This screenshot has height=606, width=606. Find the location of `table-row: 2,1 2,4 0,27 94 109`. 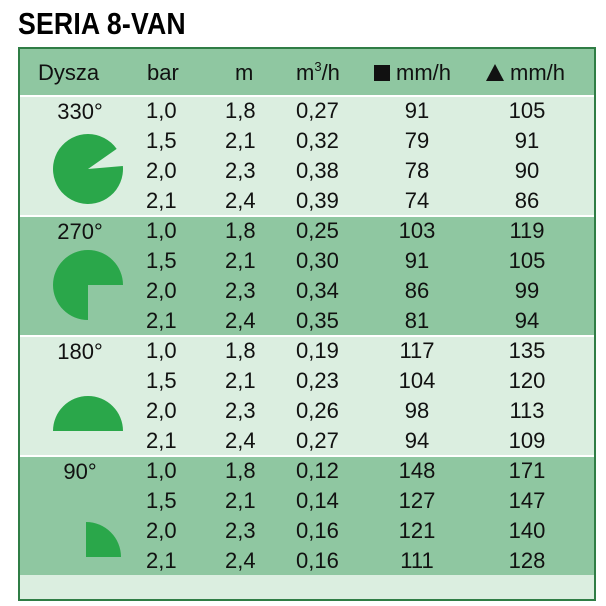

table-row: 2,1 2,4 0,27 94 109 is located at coordinates (307, 441).